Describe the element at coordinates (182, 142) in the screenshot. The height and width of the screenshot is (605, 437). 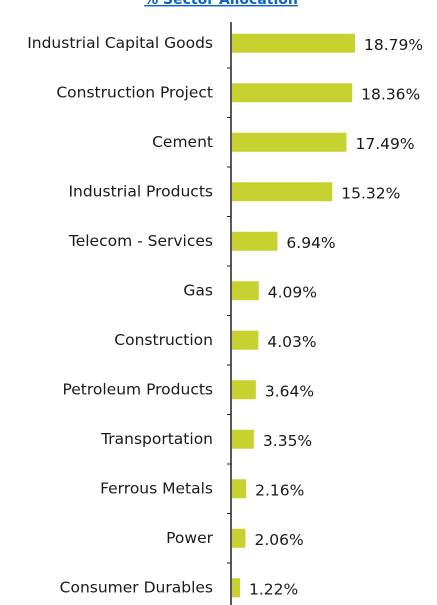
I see `category-label: Cement` at that location.